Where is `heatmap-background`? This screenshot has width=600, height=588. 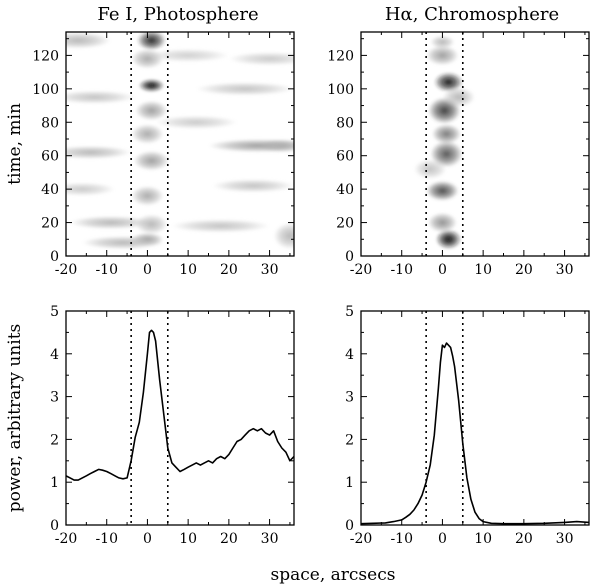
heatmap-background is located at coordinates (475, 144).